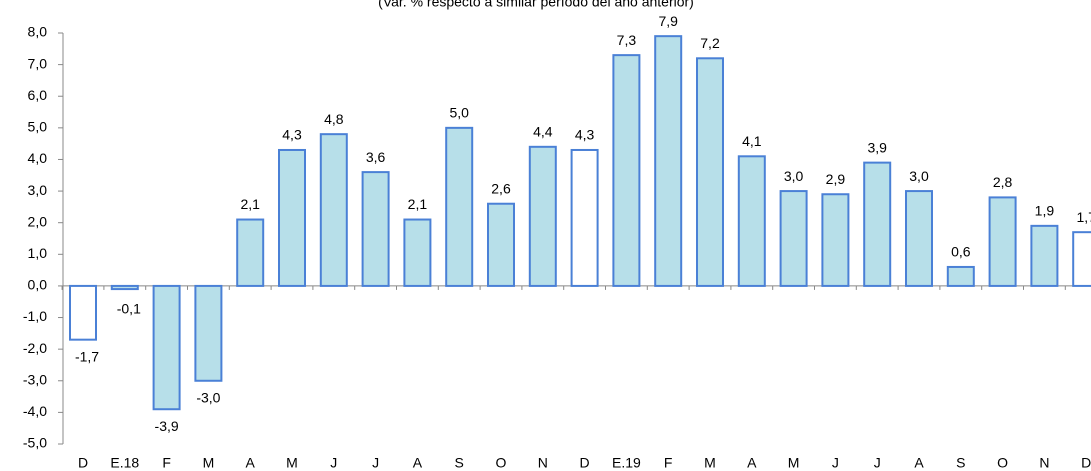  What do you see at coordinates (376, 157) in the screenshot?
I see `value-label: 3,6` at bounding box center [376, 157].